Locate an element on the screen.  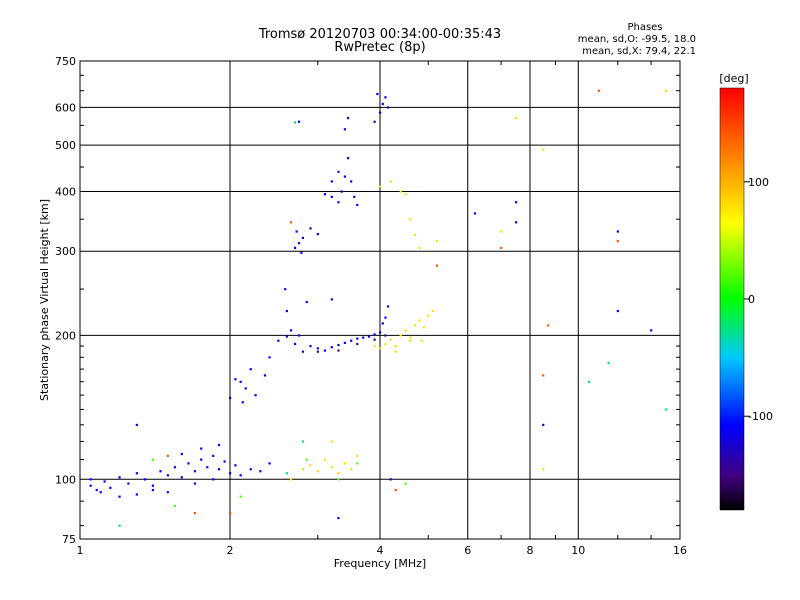
x-tick-label: 10 is located at coordinates (578, 550).